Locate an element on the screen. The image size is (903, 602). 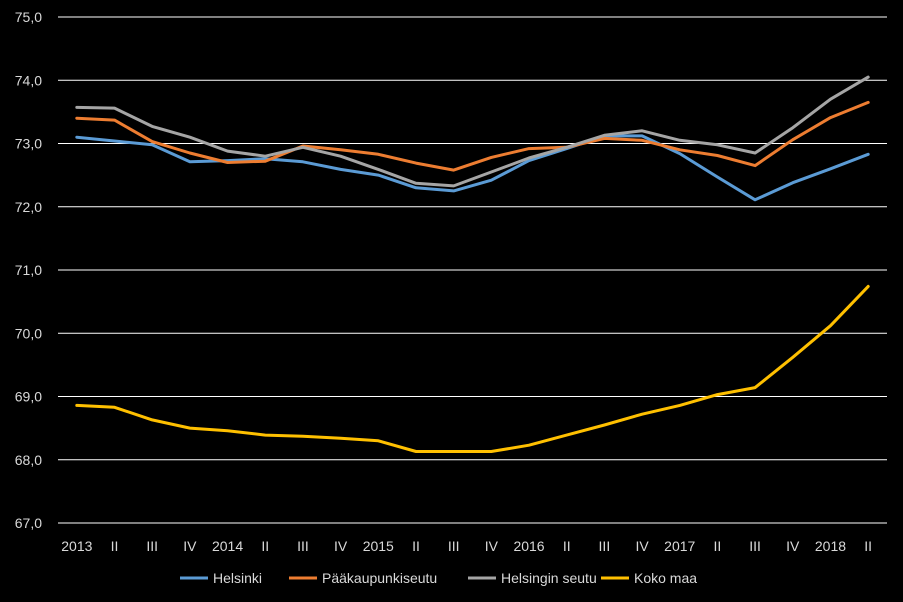
y-tick-label: 72,0 is located at coordinates (28, 207).